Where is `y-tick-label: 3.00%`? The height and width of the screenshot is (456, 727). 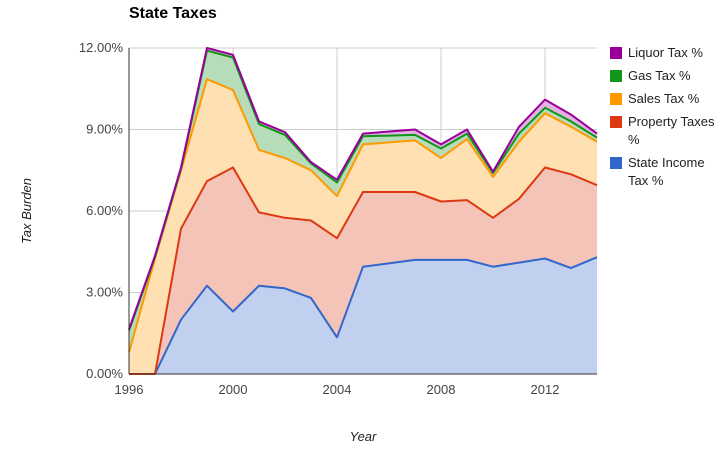 y-tick-label: 3.00% is located at coordinates (104, 292).